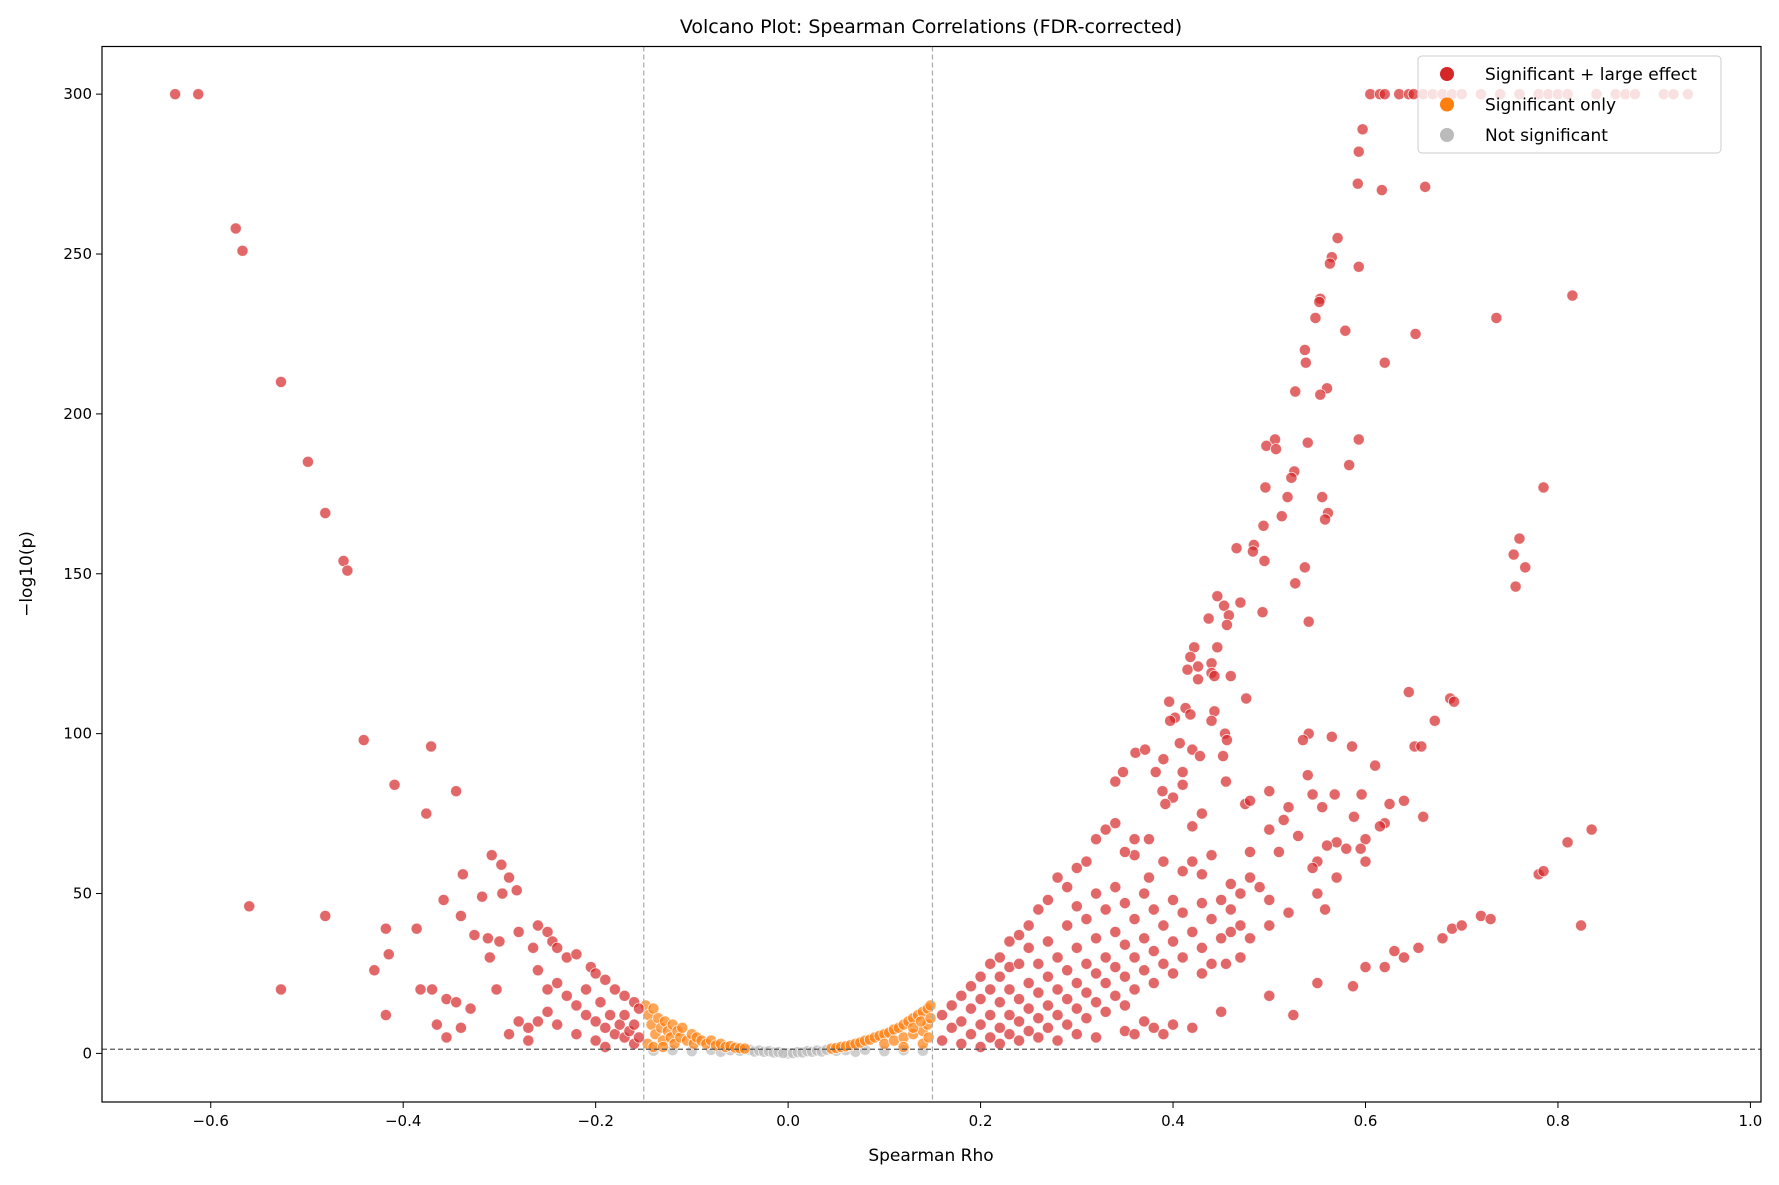 This screenshot has height=1185, width=1779. Describe the element at coordinates (27, 574) in the screenshot. I see `y-axis-label: −log10(p)` at that location.